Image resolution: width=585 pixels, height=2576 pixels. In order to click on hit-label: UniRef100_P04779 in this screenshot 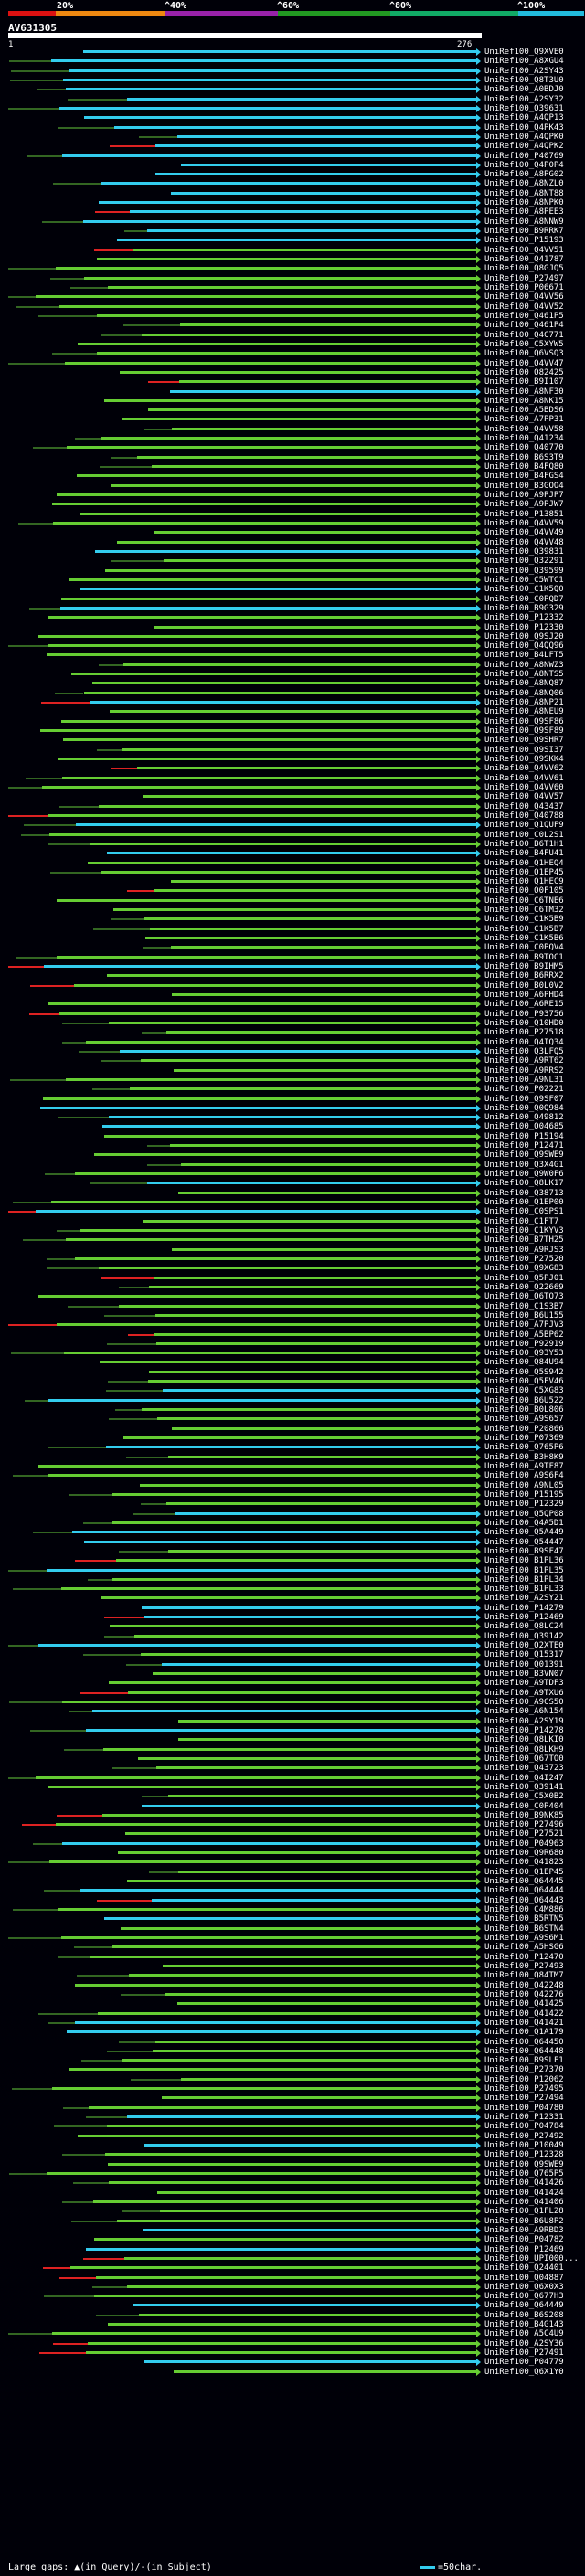, I will do `click(524, 2363)`.